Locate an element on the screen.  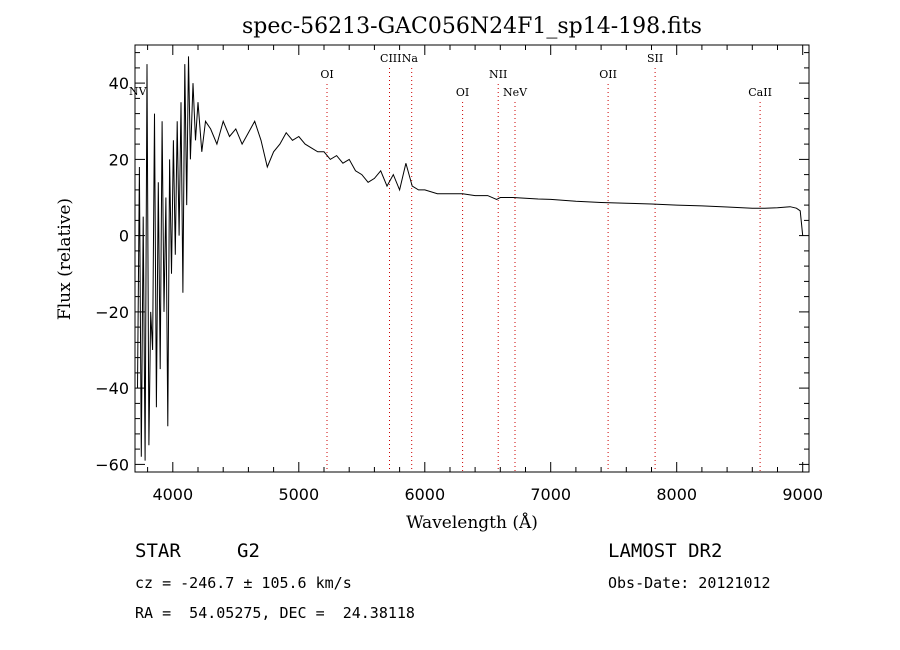
y-tick-label: −20 is located at coordinates (112, 312).